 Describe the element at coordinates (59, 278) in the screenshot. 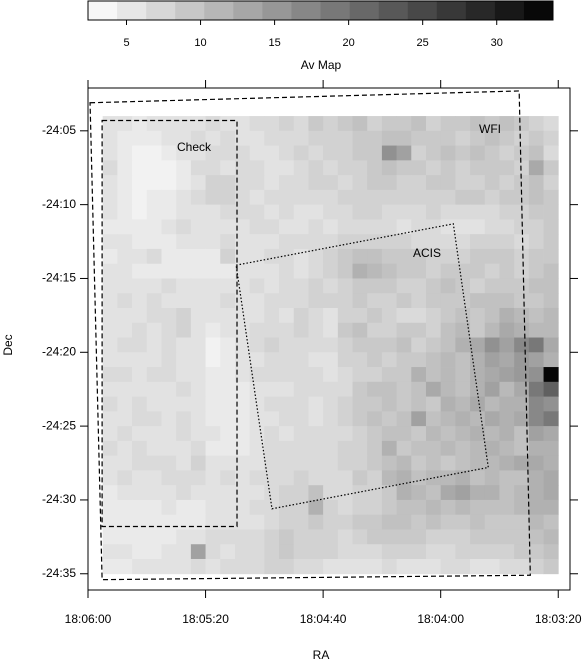

I see `y-tick-label: -24:15` at that location.